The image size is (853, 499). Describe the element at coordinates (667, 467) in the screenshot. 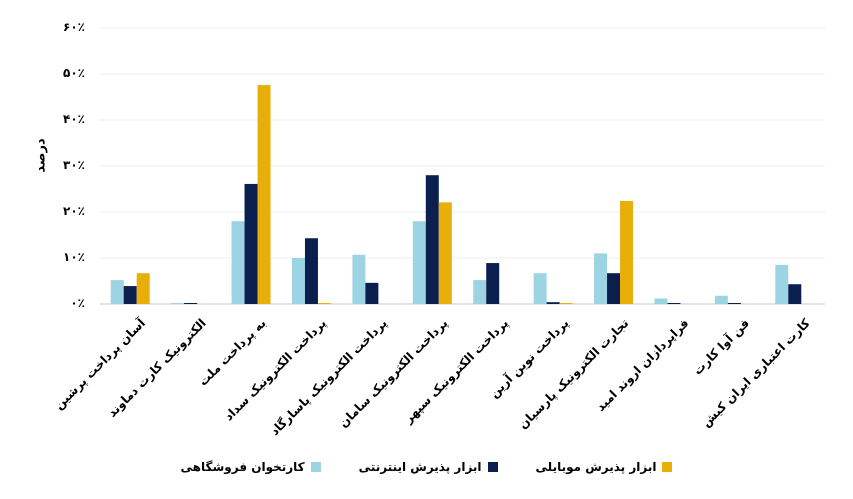

I see `legend-swatch-mobile` at that location.